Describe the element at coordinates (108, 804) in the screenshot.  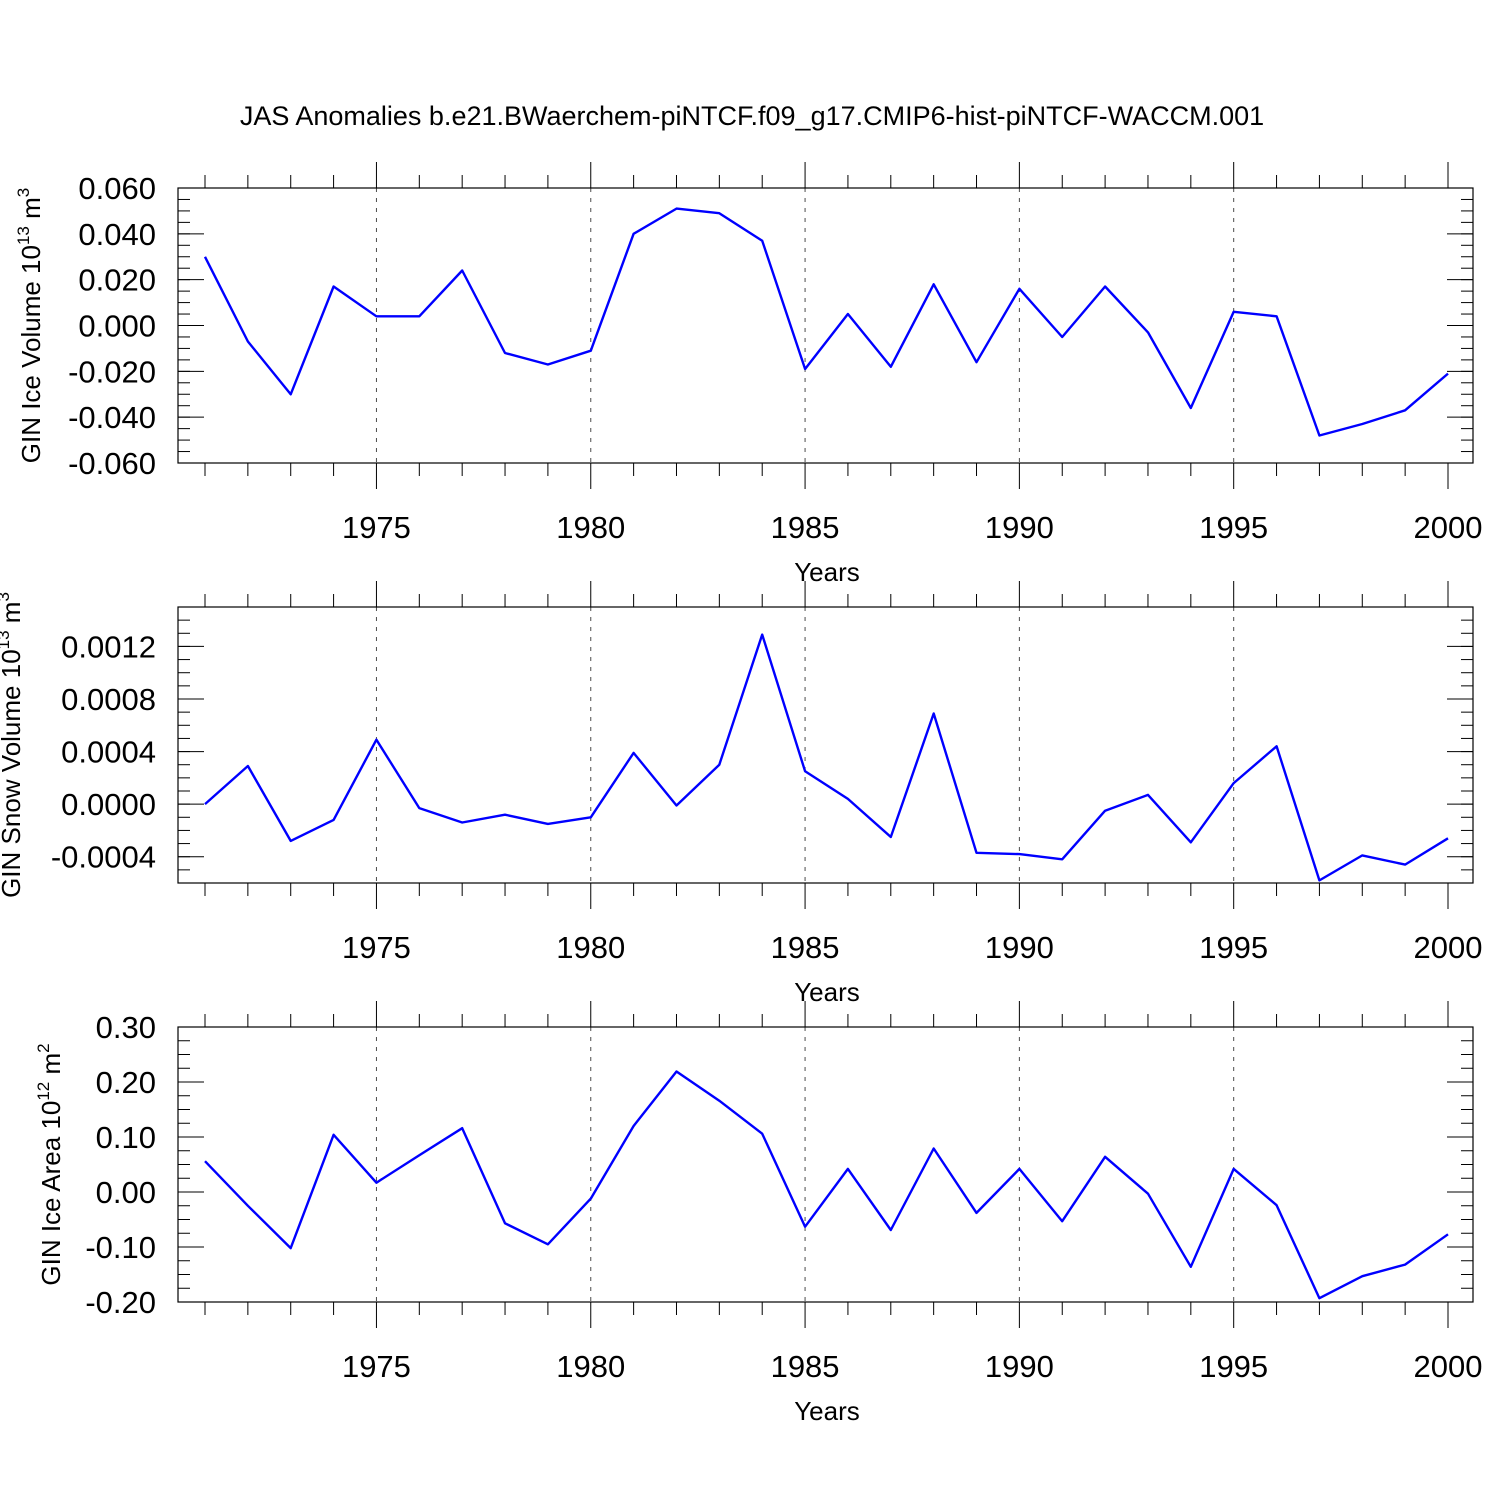
I see `y-tick-label: 0.0000` at that location.